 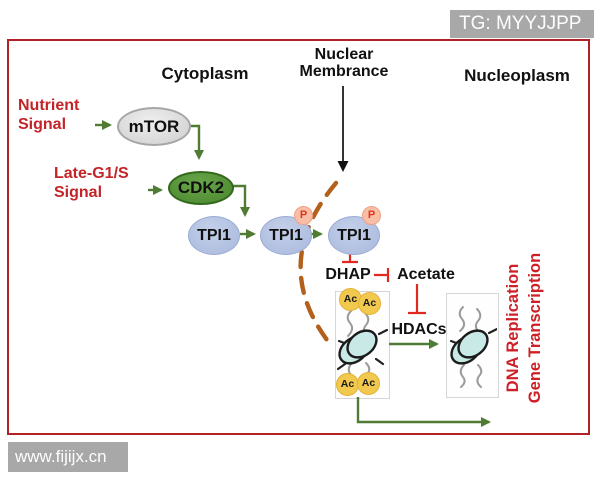 I want to click on tpi1-phosphorylated-label: TPI1, so click(x=286, y=235).